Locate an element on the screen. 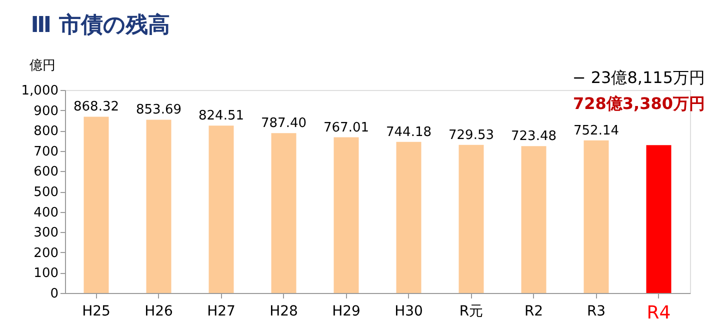  data-label: 729.53 is located at coordinates (471, 135).